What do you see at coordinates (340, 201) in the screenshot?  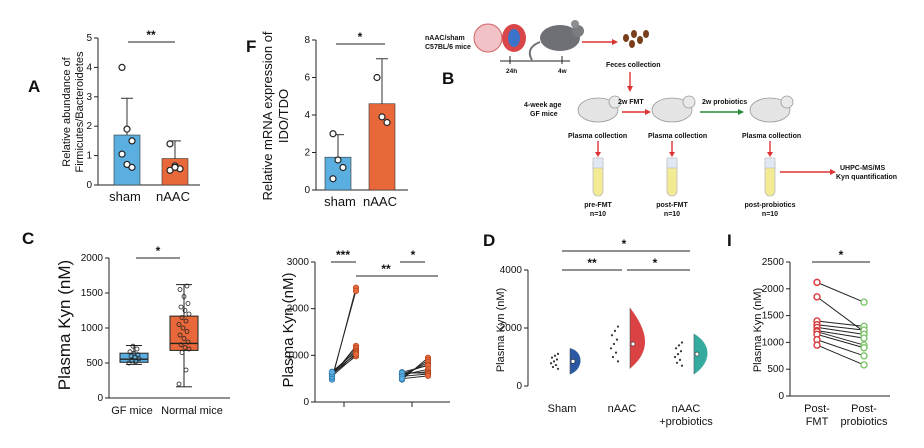 I see `category-f-sham: sham` at bounding box center [340, 201].